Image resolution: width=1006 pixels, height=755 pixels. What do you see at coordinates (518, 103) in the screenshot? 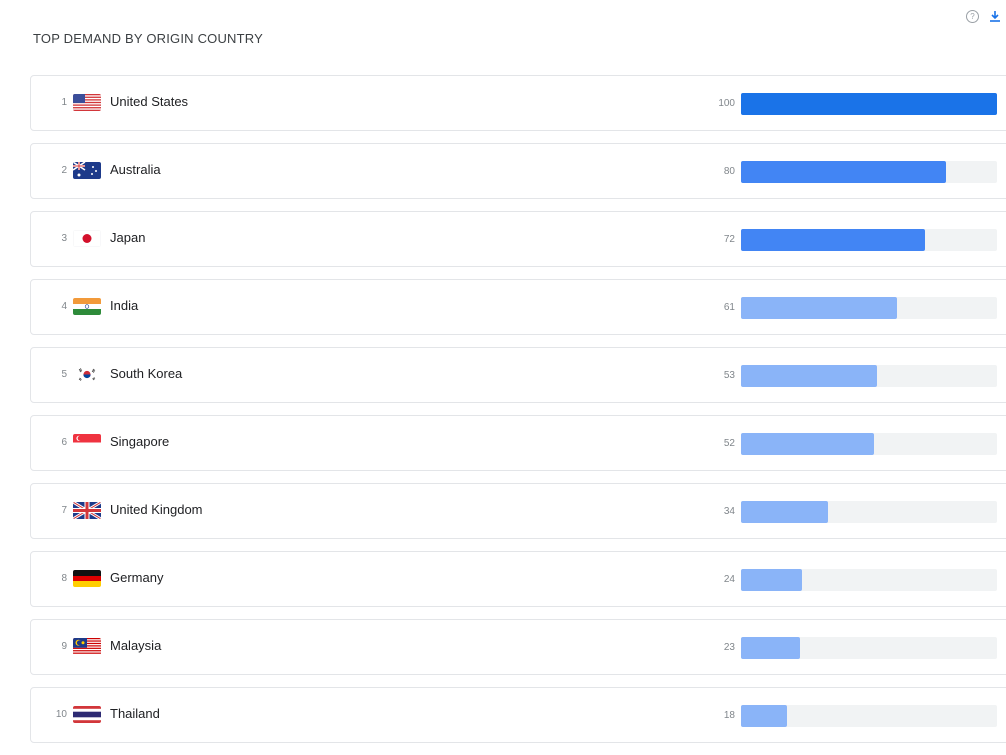
I see `country-row: 1 United States 100` at bounding box center [518, 103].